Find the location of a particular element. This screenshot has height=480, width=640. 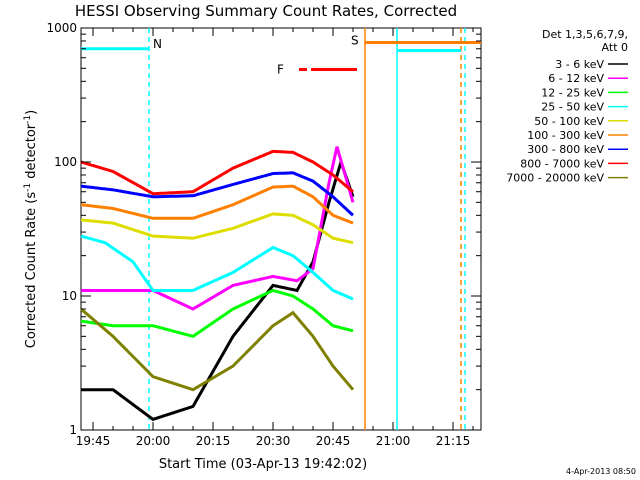

x-tick-label: 19:45 is located at coordinates (93, 441).